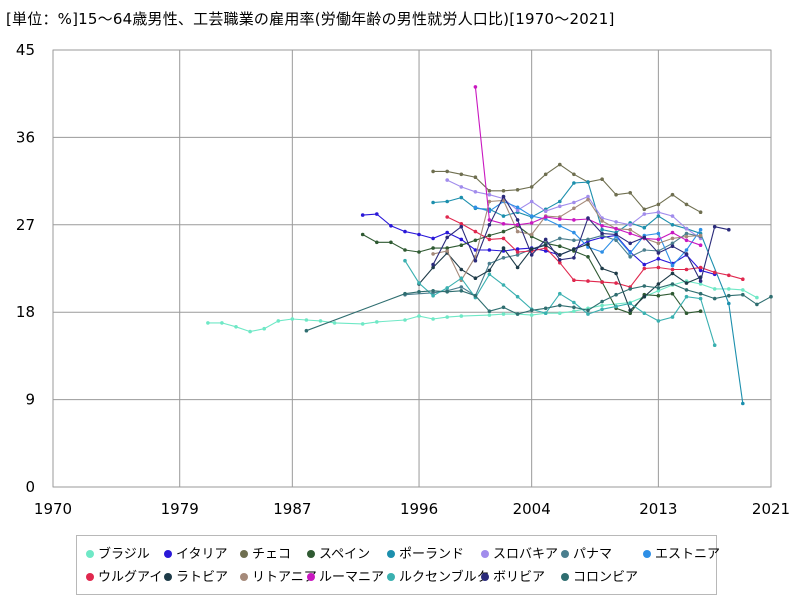  I want to click on legend-label: スペイン, so click(345, 554).